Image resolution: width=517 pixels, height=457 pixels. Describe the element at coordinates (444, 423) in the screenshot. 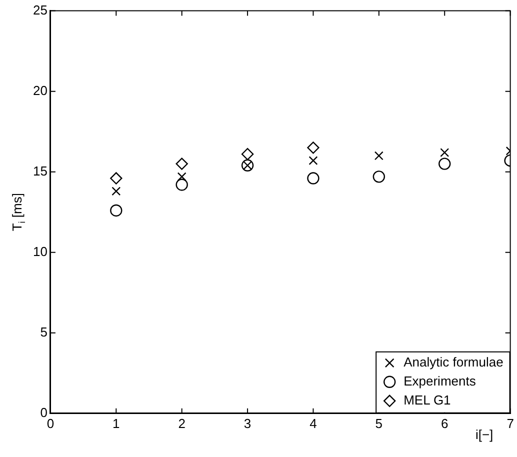

I see `x-tick-label: 6` at that location.